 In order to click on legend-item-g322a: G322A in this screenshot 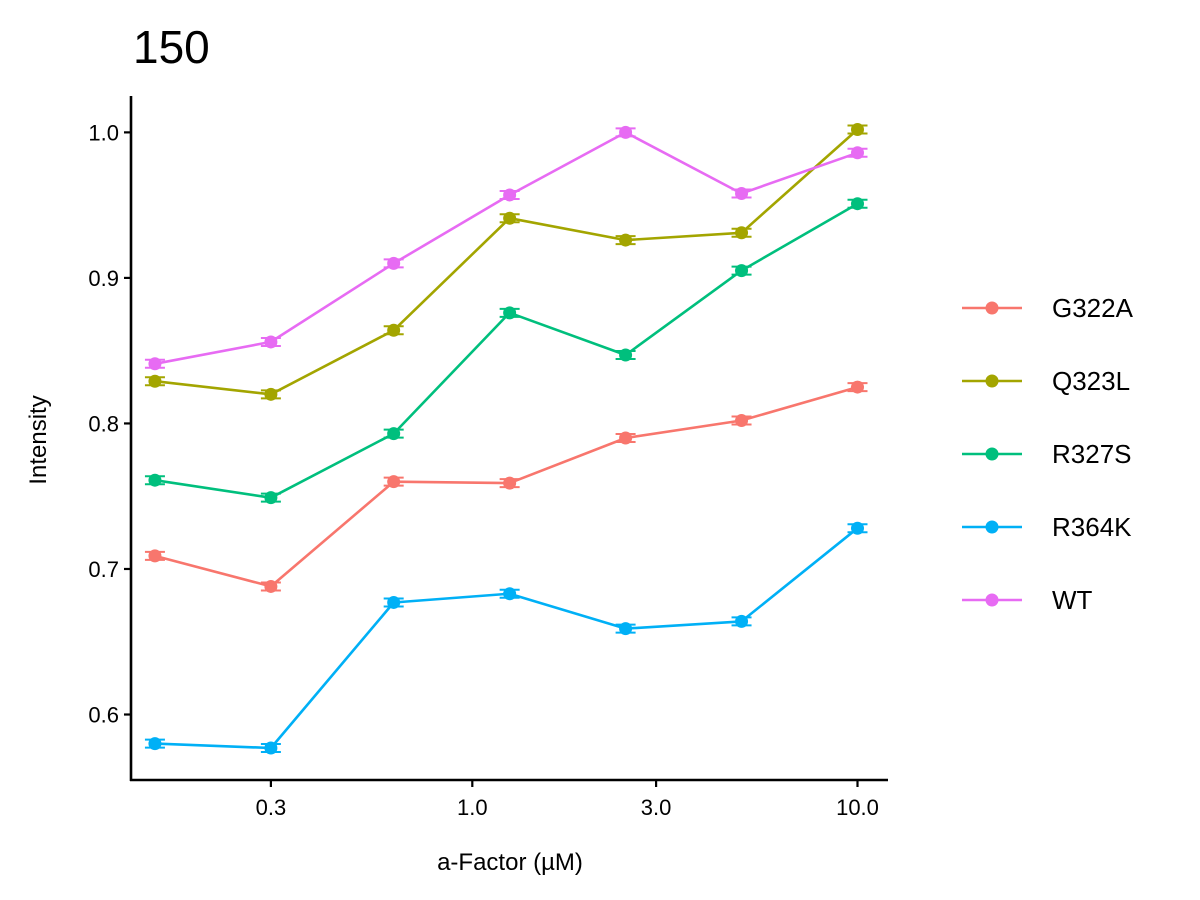, I will do `click(1048, 308)`.